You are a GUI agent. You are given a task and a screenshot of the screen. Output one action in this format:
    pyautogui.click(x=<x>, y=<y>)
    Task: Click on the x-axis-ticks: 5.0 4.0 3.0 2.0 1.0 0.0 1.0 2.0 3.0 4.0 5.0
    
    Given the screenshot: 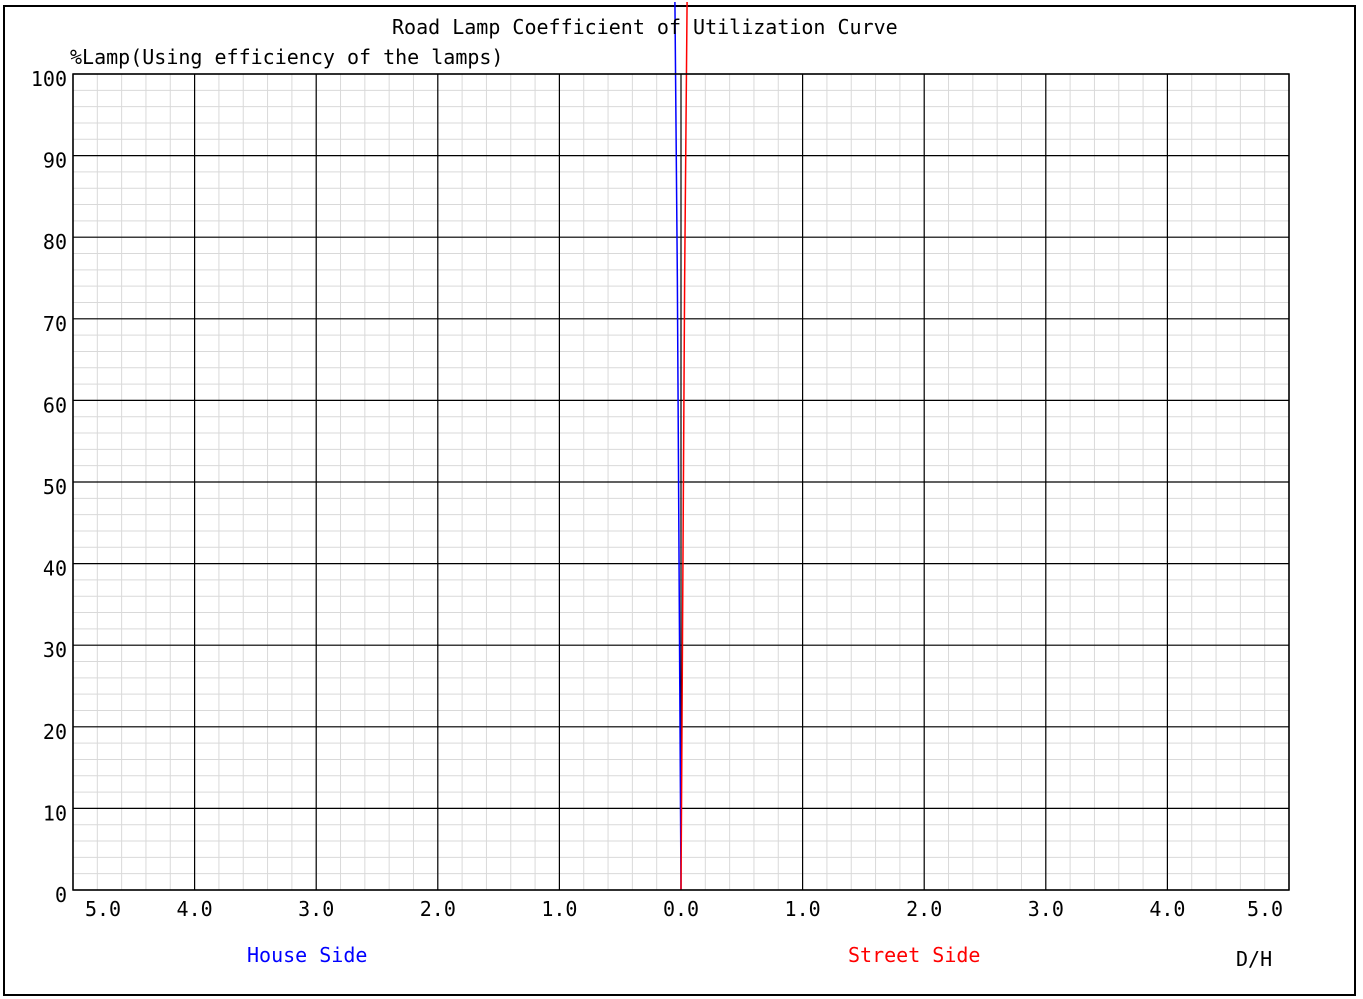 What is the action you would take?
    pyautogui.click(x=684, y=909)
    